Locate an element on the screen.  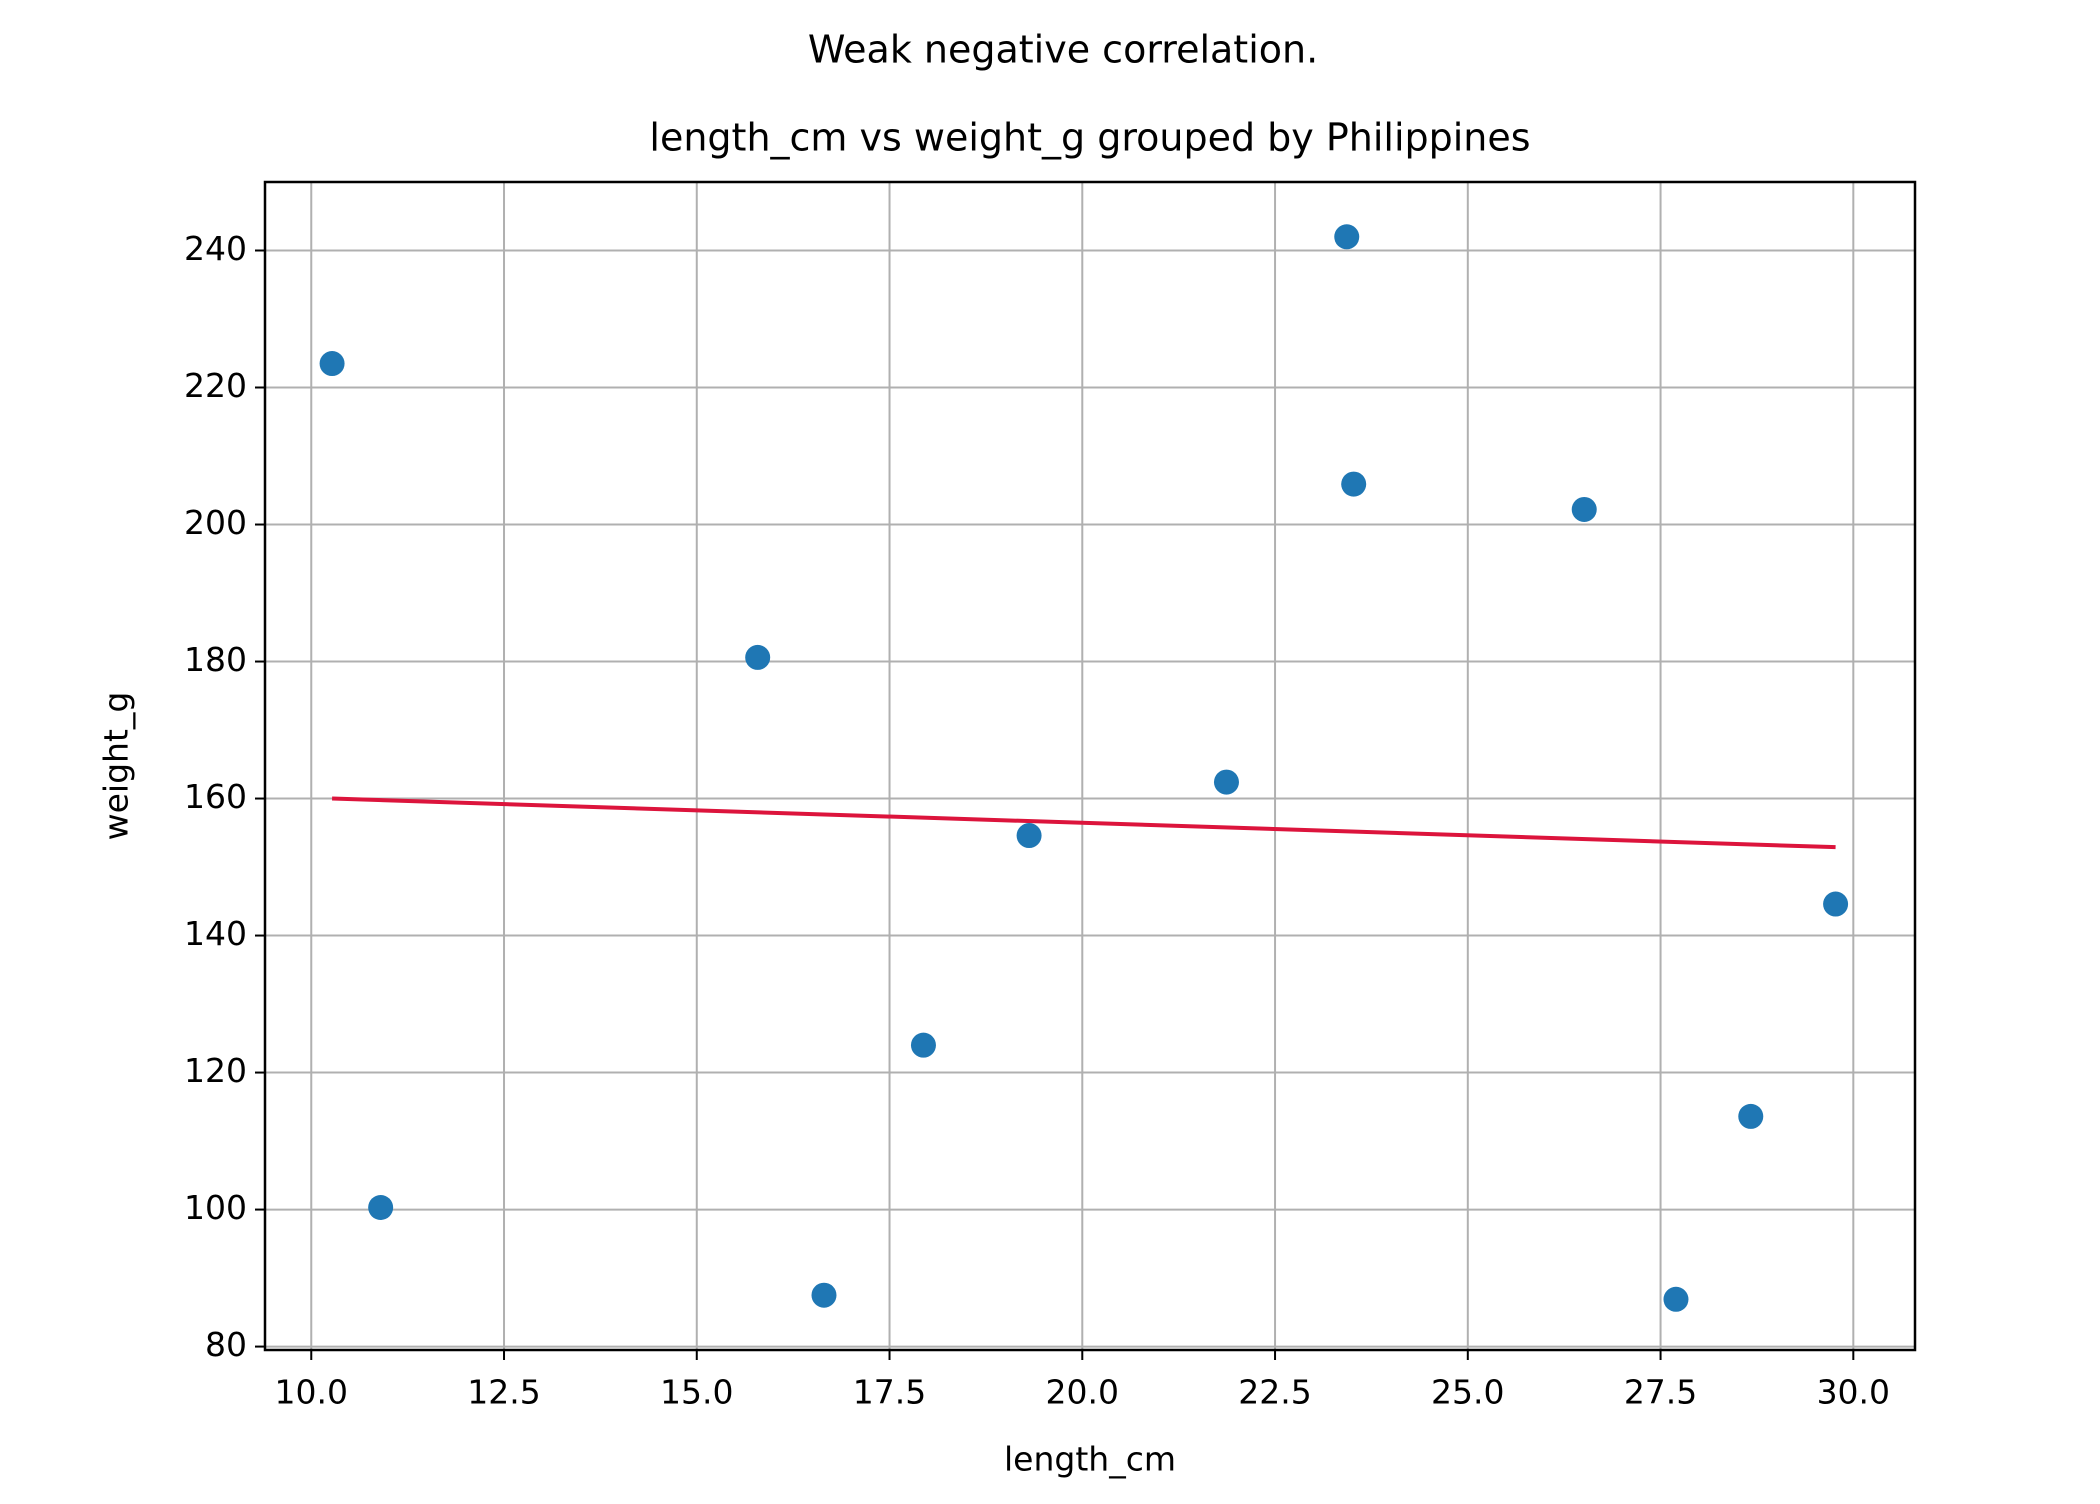
y-axis-ticks: 80 100 120 140 160 180 200 220 240 is located at coordinates (224, 796).